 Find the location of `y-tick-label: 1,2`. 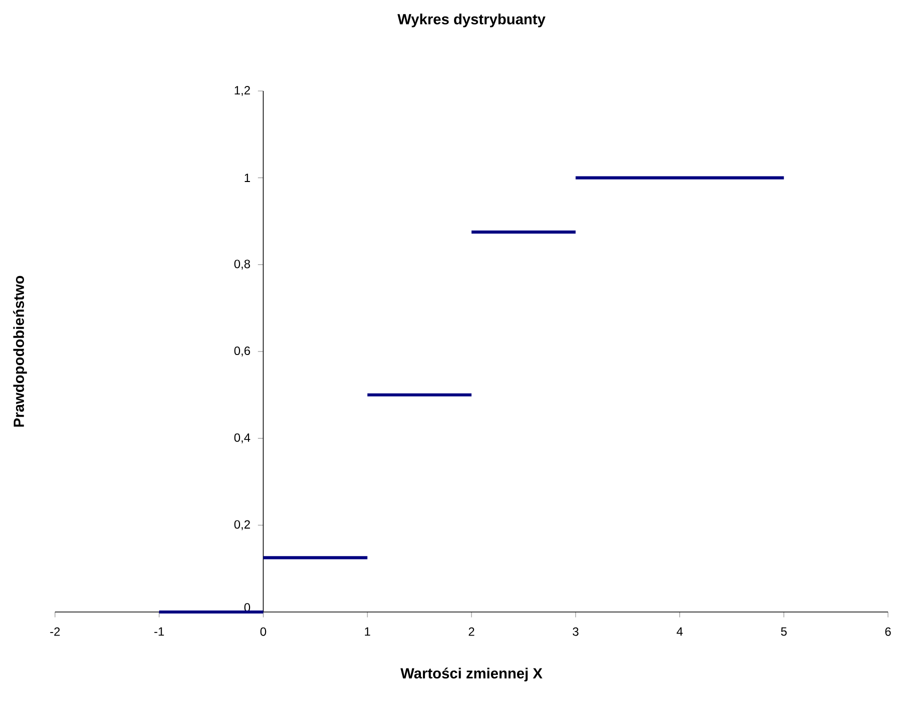

y-tick-label: 1,2 is located at coordinates (242, 91).